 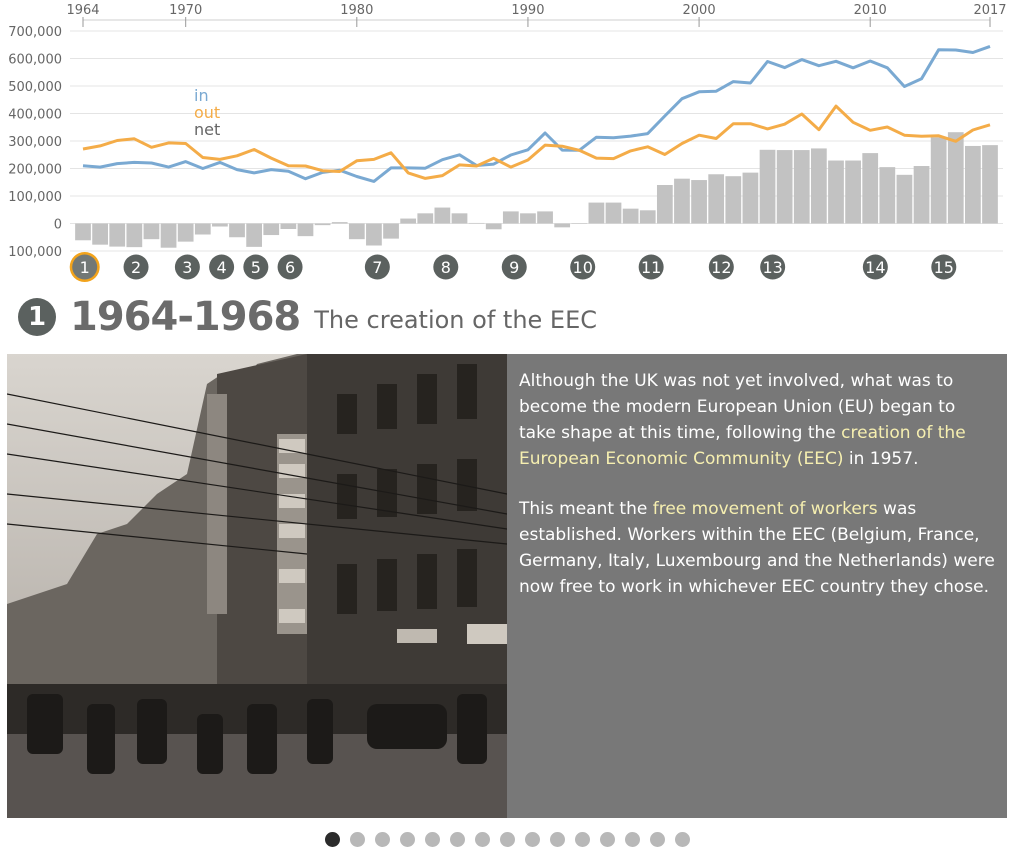 I want to click on period-marker-label: 9, so click(x=514, y=267).